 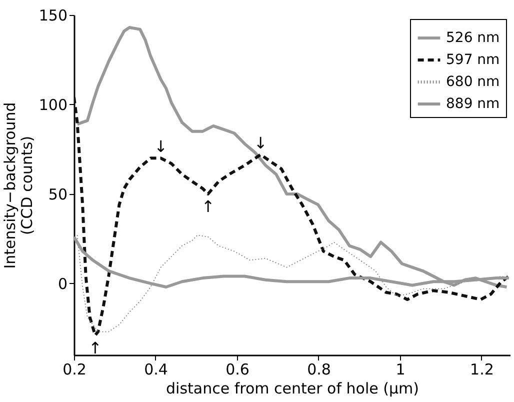 I want to click on x-tick-label: 0.4, so click(x=156, y=369).